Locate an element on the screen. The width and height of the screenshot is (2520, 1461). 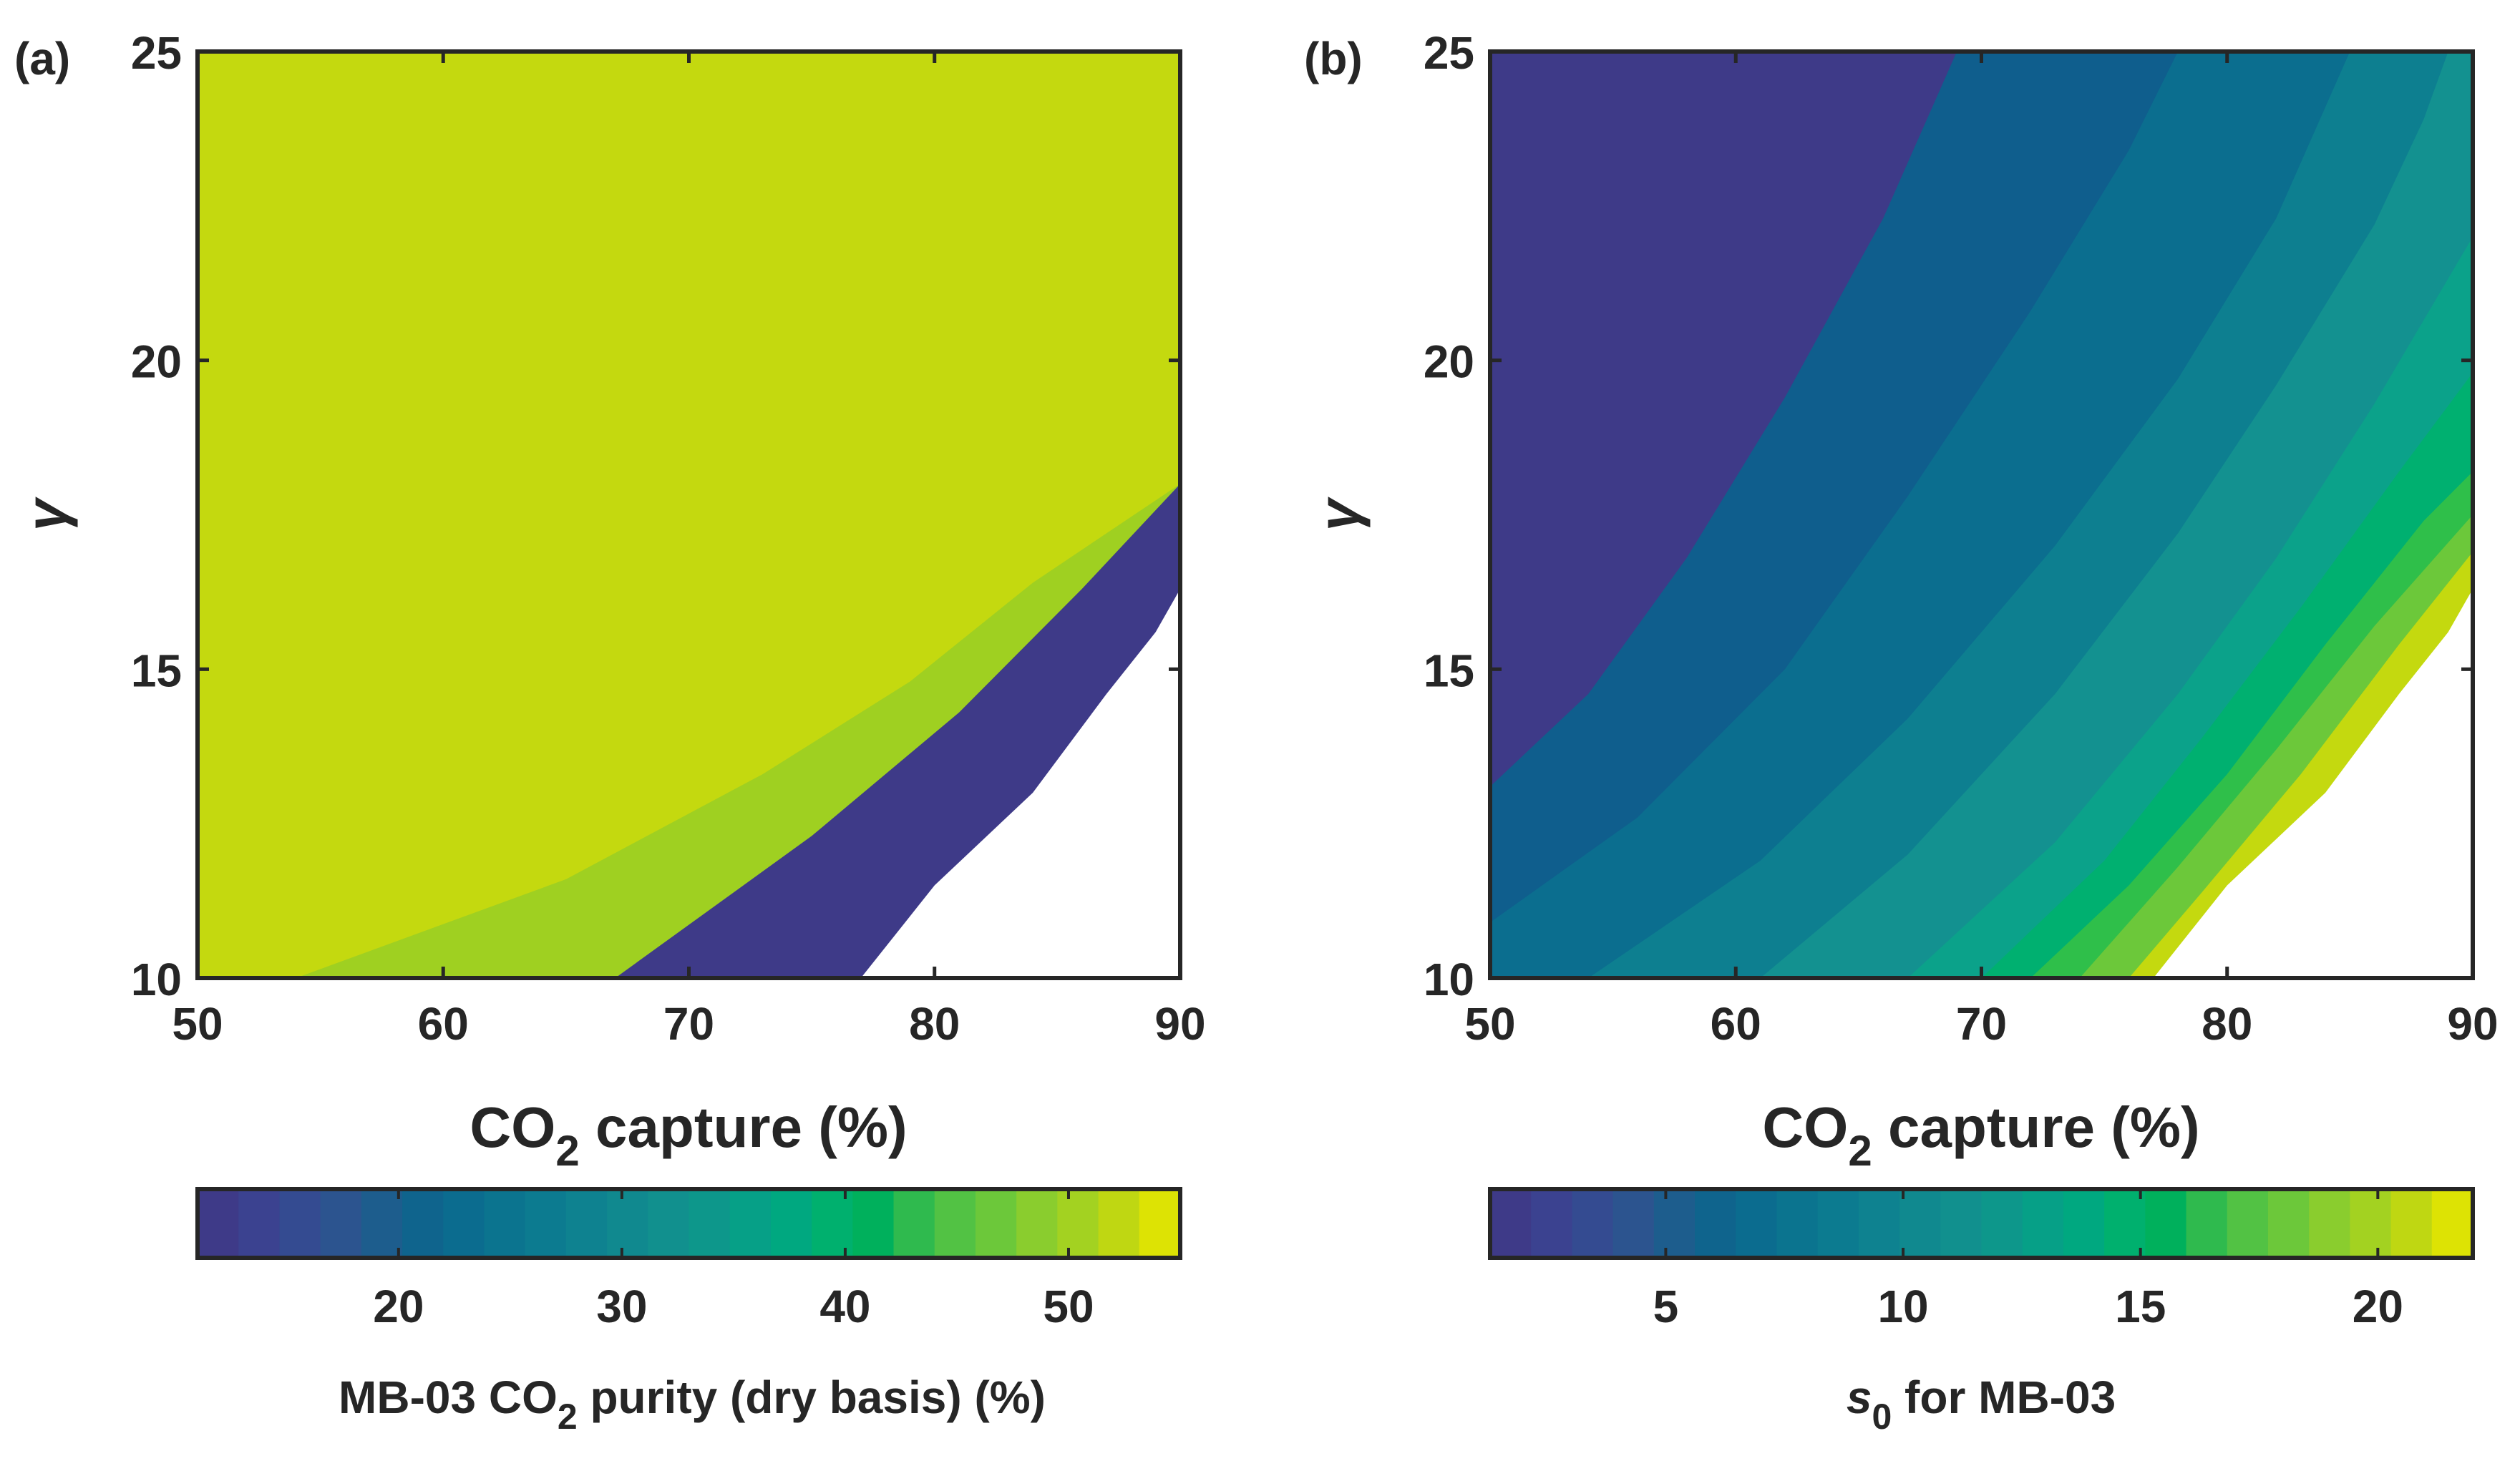
colorbar-label-prefix: MB-03 CO is located at coordinates (448, 1398).